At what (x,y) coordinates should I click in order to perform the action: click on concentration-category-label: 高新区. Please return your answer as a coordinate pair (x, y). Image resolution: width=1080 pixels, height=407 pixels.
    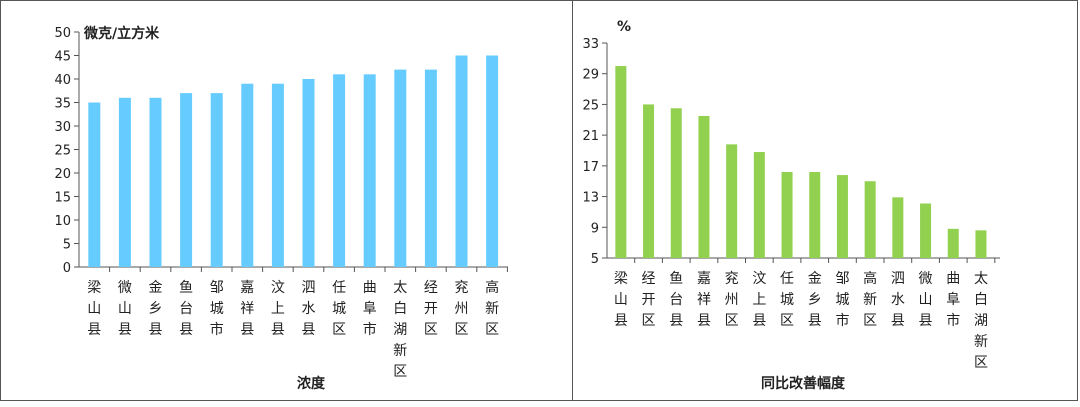
    Looking at the image, I should click on (492, 308).